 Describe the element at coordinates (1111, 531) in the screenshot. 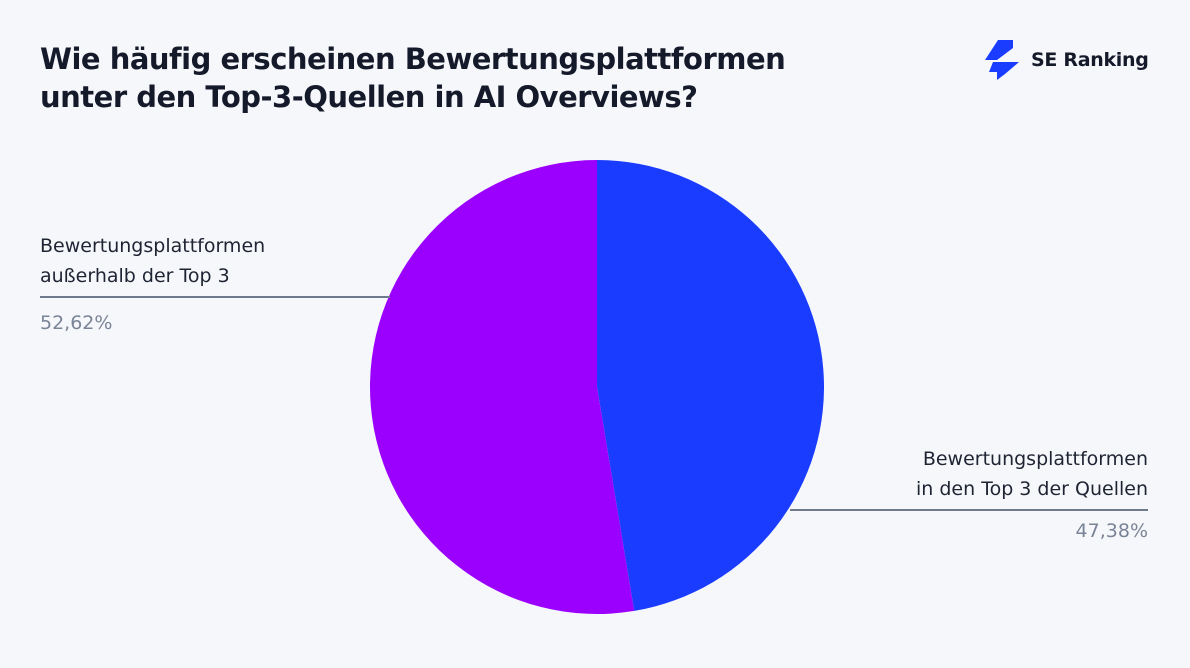

I see `value-in-top3: 47,38%` at that location.